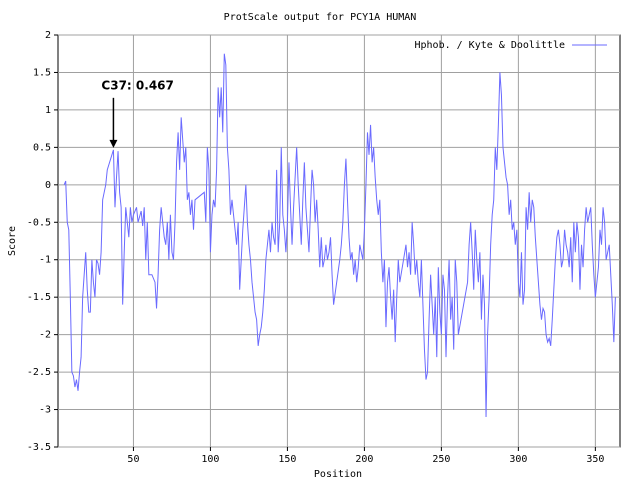 This screenshot has width=639, height=483. What do you see at coordinates (518, 459) in the screenshot?
I see `x-tick-label: 300` at bounding box center [518, 459].